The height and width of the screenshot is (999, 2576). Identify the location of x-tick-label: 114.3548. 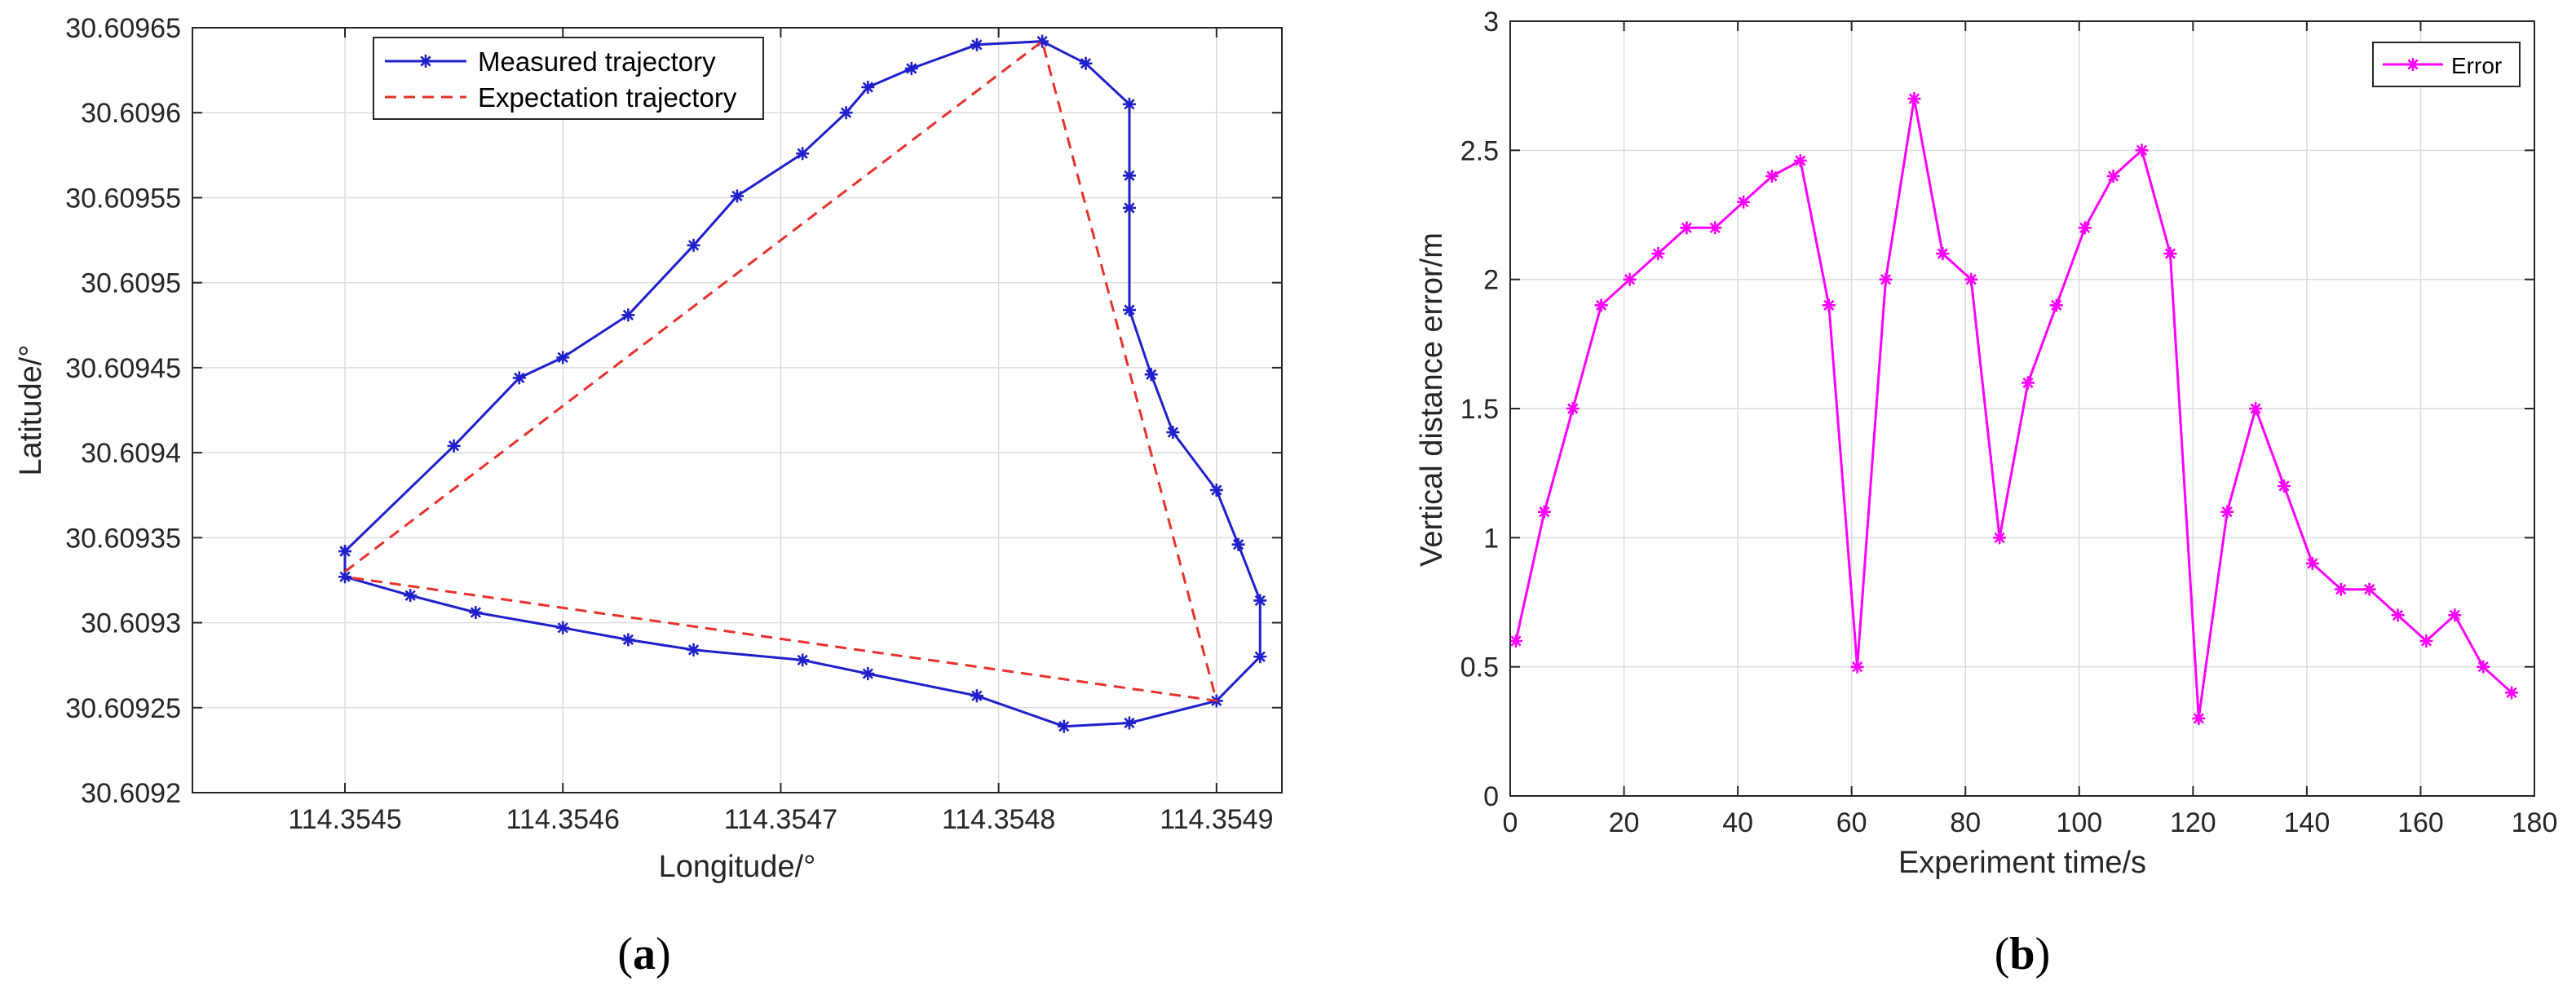
(998, 819).